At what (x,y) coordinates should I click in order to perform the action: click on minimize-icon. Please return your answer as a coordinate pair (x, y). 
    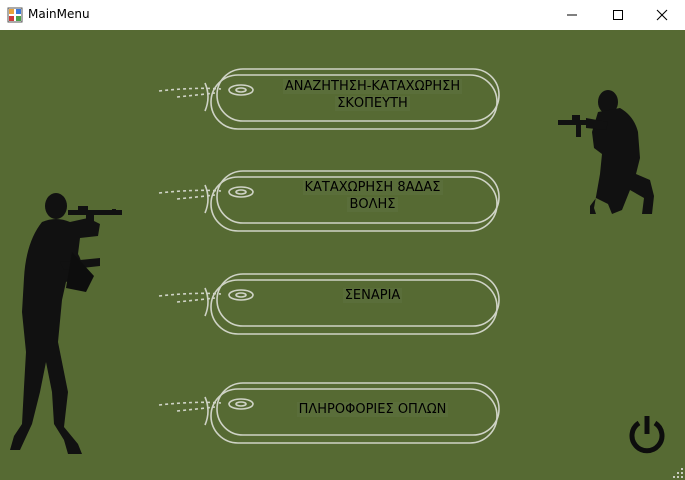
    Looking at the image, I should click on (572, 15).